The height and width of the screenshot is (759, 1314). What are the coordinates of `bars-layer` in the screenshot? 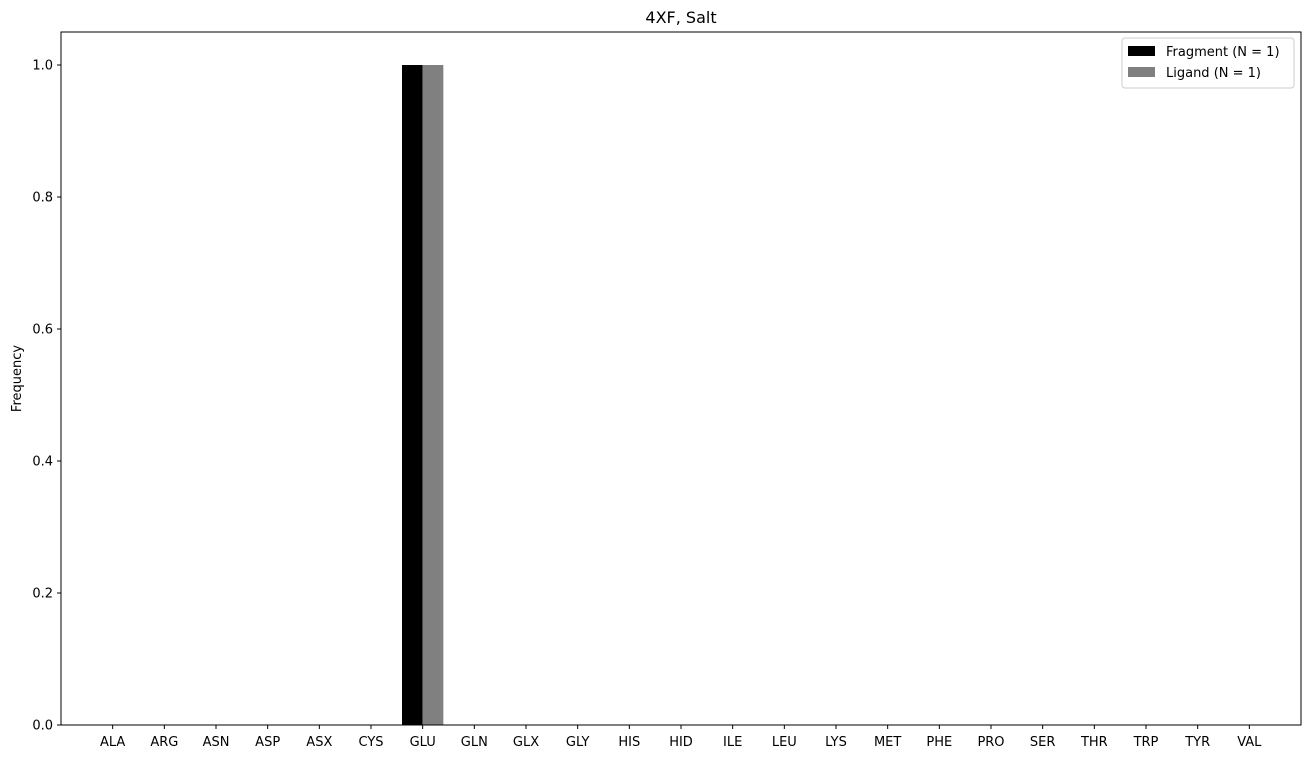 It's located at (423, 395).